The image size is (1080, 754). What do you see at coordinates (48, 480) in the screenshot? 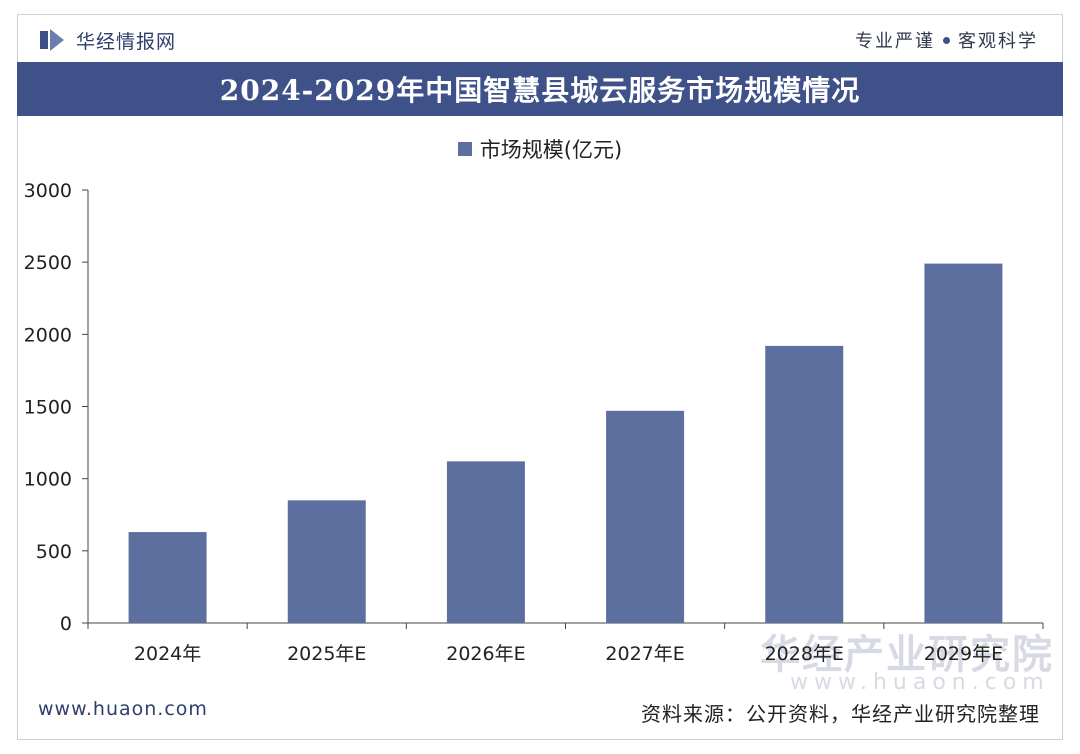
I see `y-tick-label: 1000` at bounding box center [48, 480].